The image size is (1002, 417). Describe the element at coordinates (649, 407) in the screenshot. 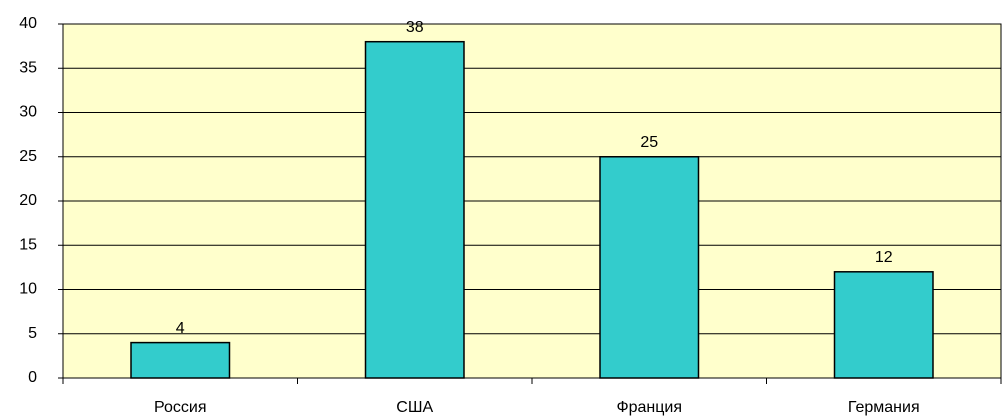

I see `x-tick-label: Франция` at that location.